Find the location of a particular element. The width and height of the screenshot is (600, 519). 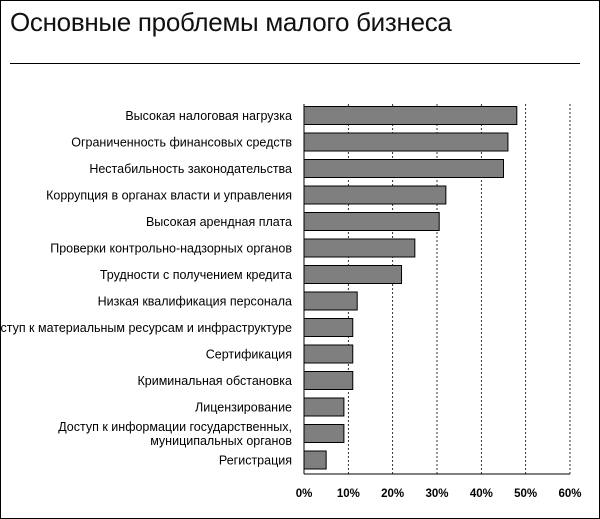

category-label: Высокая налоговая нагрузка is located at coordinates (208, 116).